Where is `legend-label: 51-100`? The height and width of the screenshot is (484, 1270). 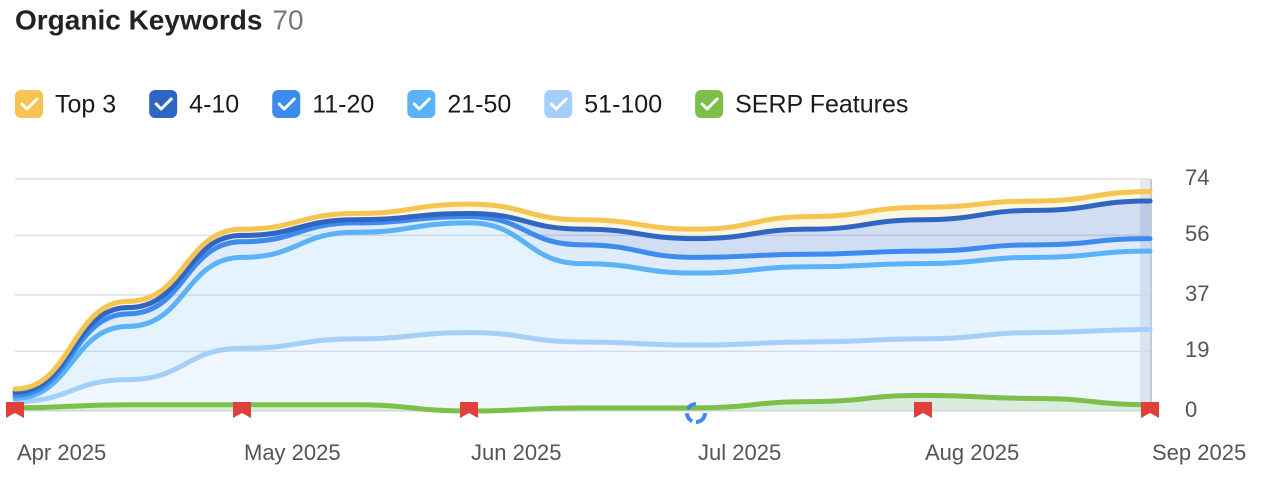 legend-label: 51-100 is located at coordinates (623, 105).